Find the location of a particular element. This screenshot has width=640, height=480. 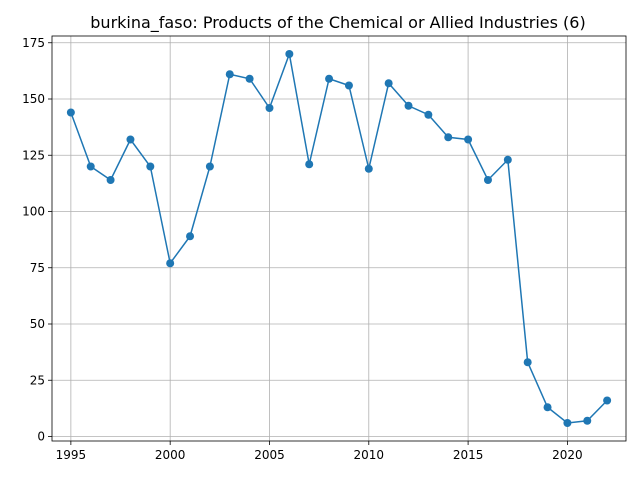

y-tick-label: 50 is located at coordinates (37, 324).